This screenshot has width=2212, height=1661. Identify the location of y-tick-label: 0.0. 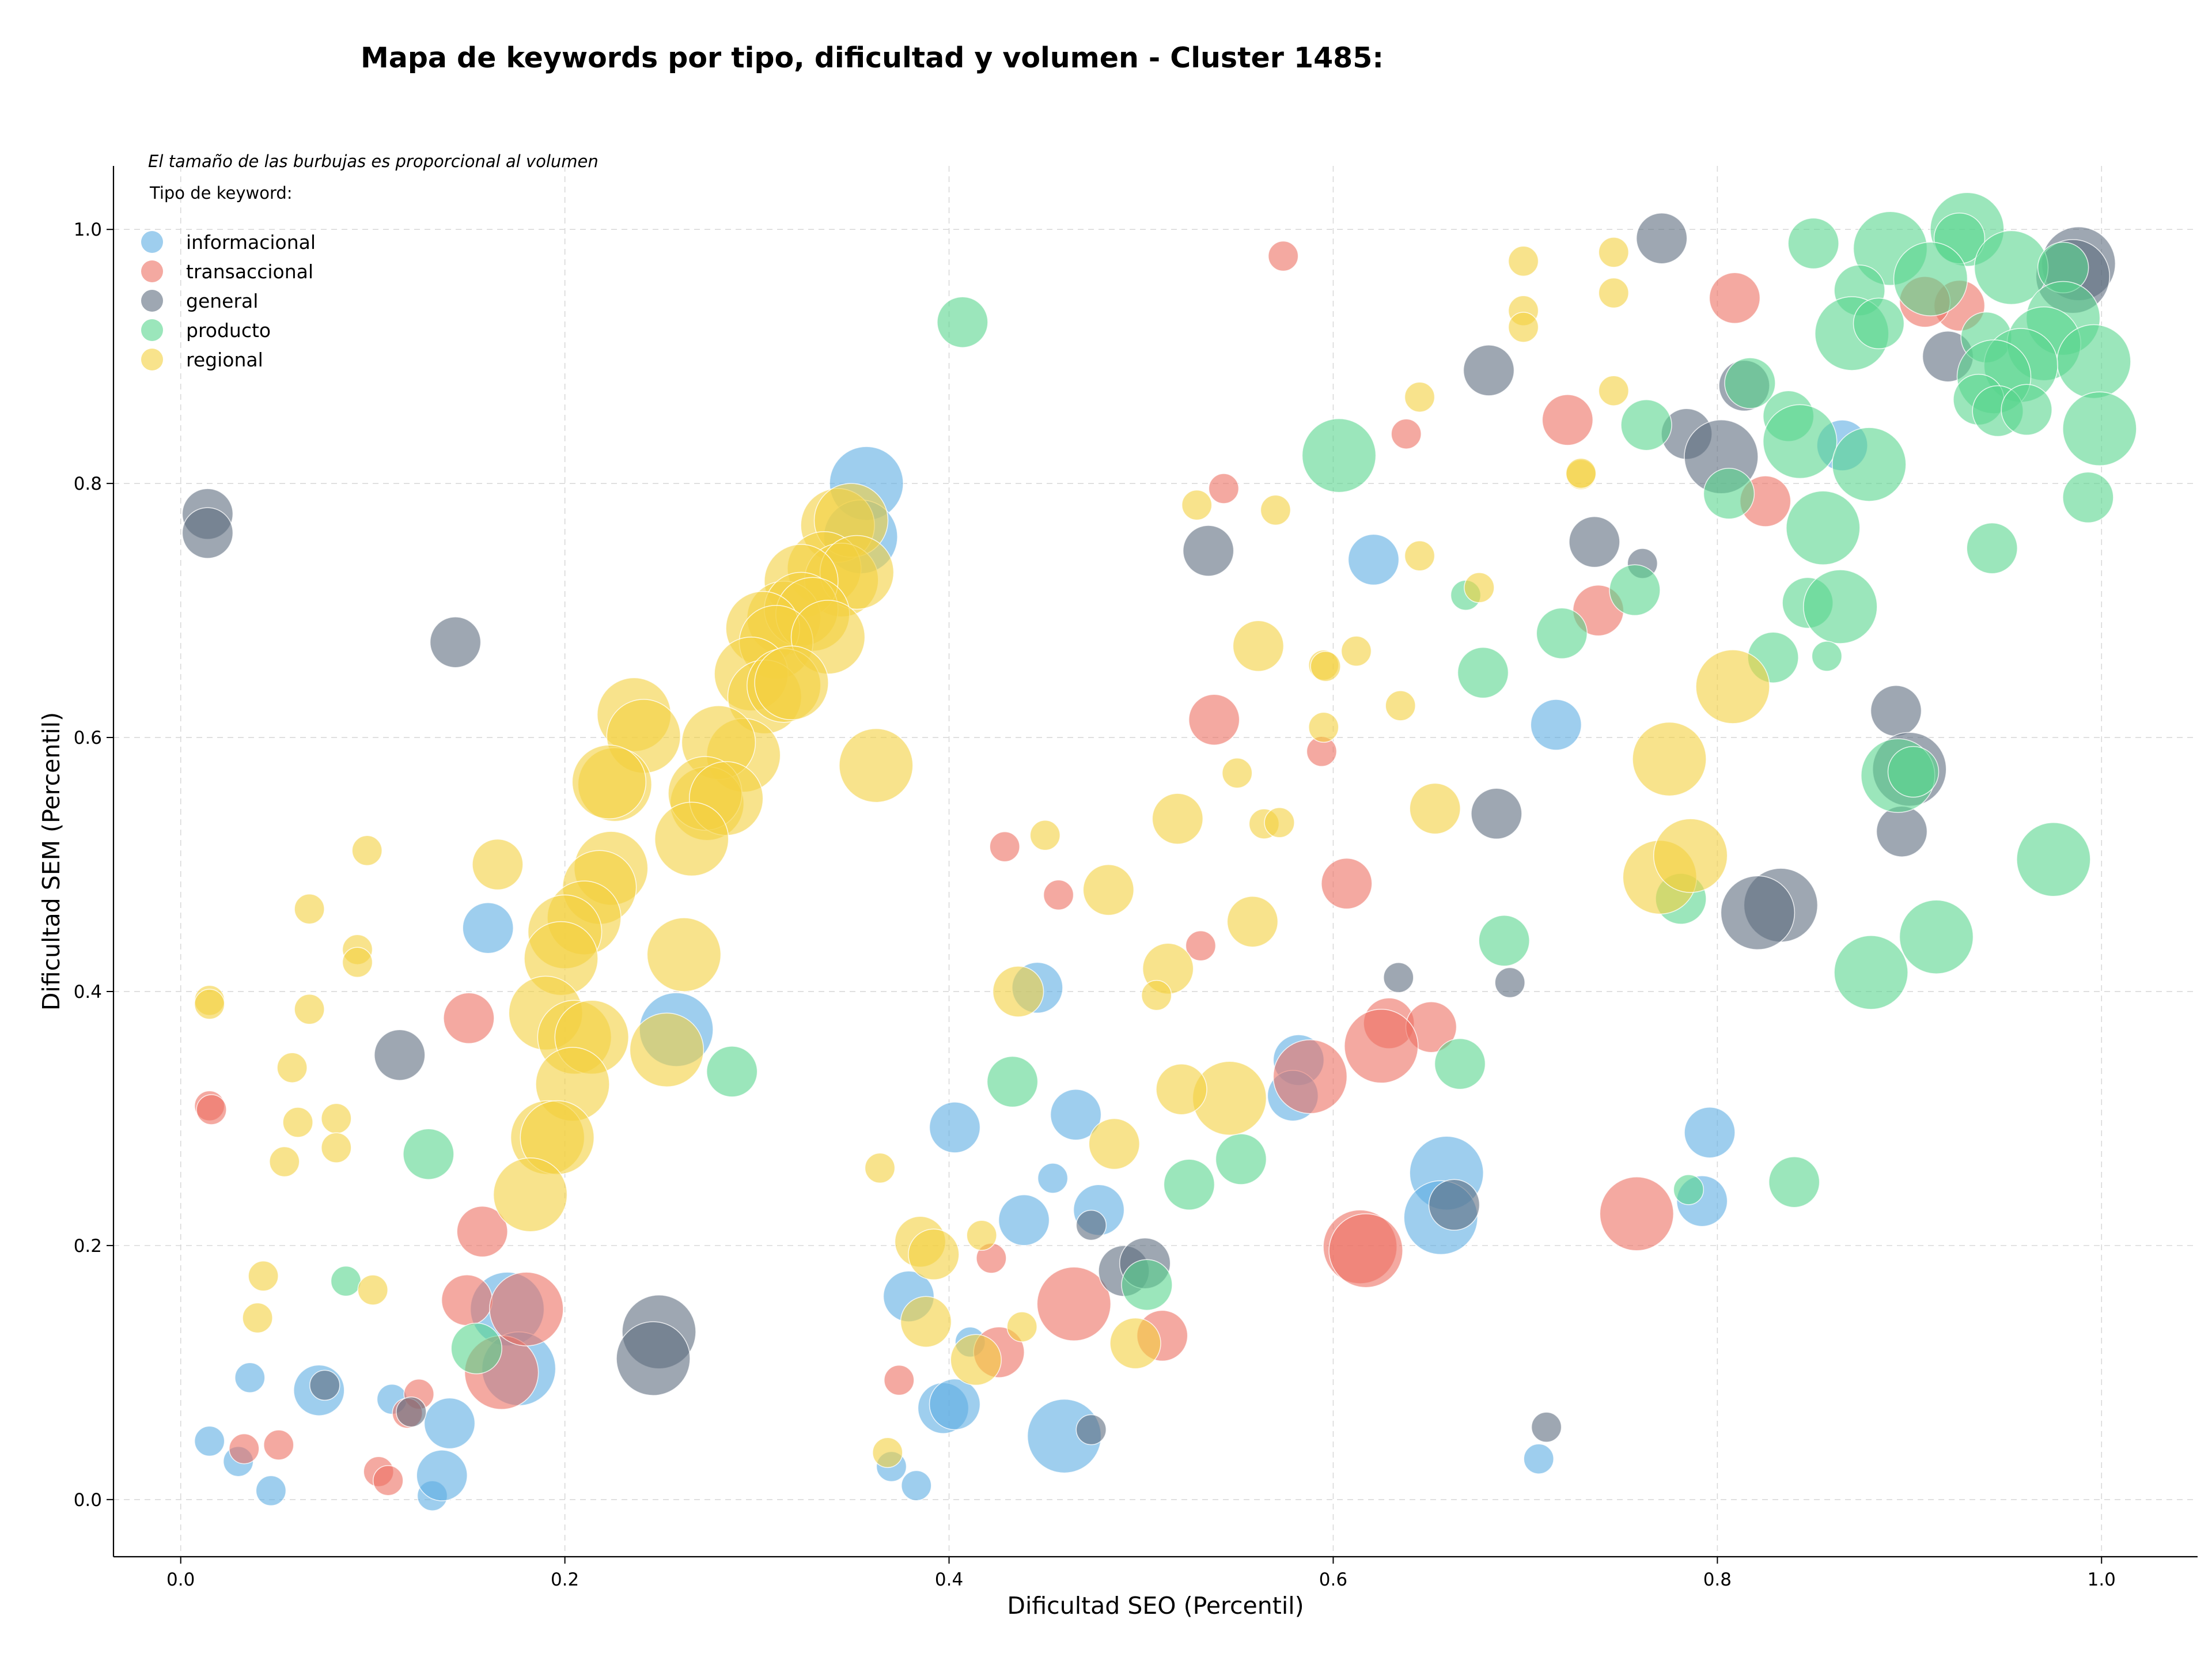
(88, 1500).